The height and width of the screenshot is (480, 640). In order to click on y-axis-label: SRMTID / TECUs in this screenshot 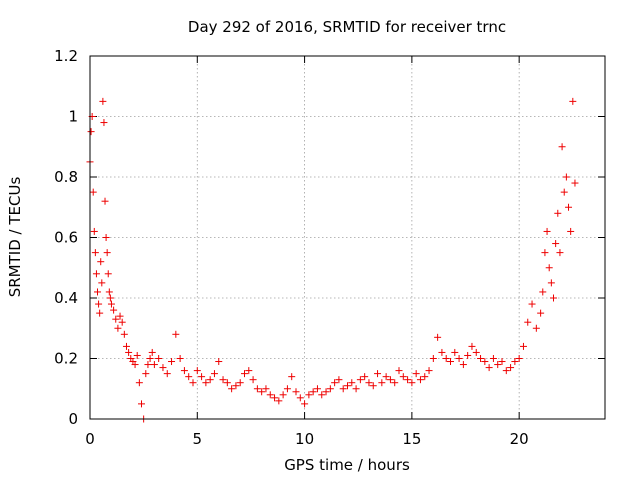, I will do `click(15, 237)`.